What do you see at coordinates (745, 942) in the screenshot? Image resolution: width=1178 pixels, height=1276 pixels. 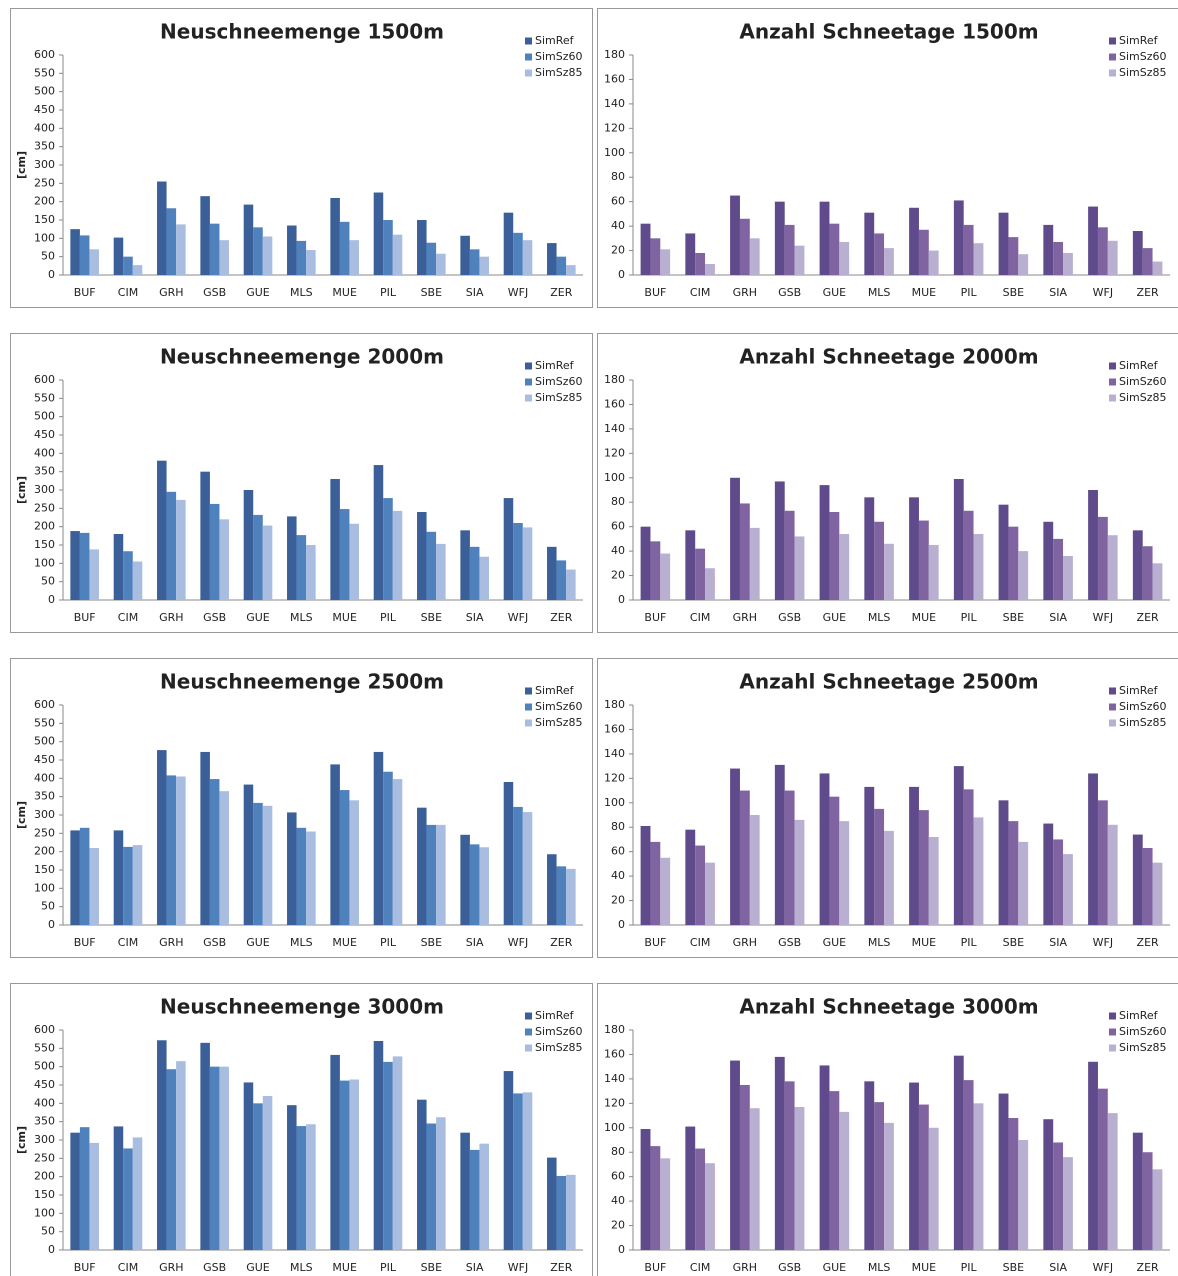 I see `x-tick-label: GRH` at bounding box center [745, 942].